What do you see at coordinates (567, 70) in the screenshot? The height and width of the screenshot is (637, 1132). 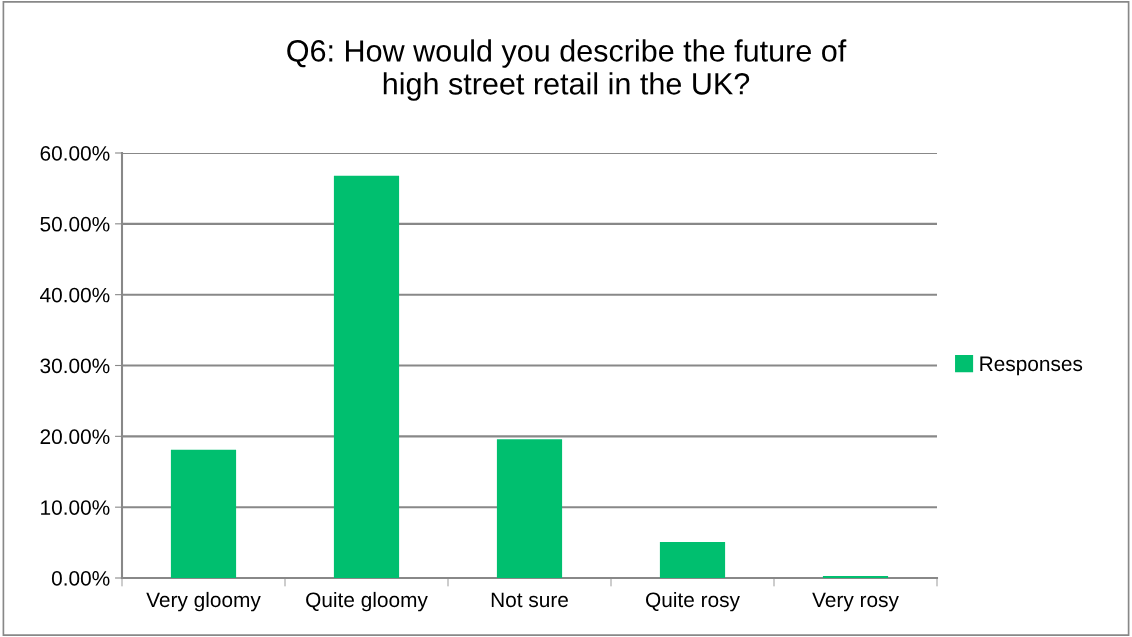 I see `chart-title: Q6: How would you describe the future of high street retail in the UK?` at bounding box center [567, 70].